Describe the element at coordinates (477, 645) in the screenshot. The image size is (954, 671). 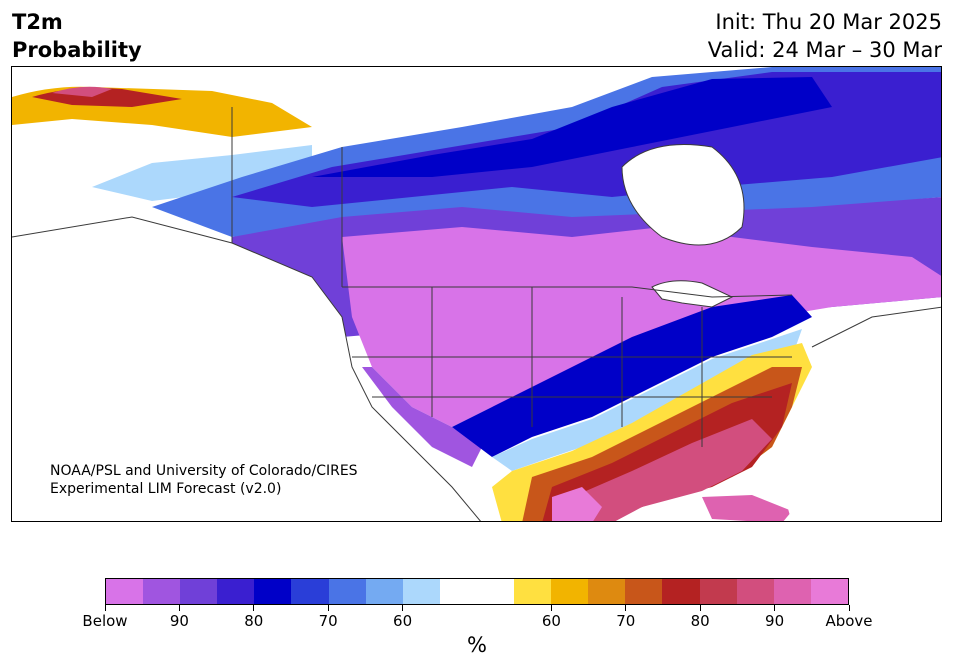
I see `colorbar-units: %` at that location.